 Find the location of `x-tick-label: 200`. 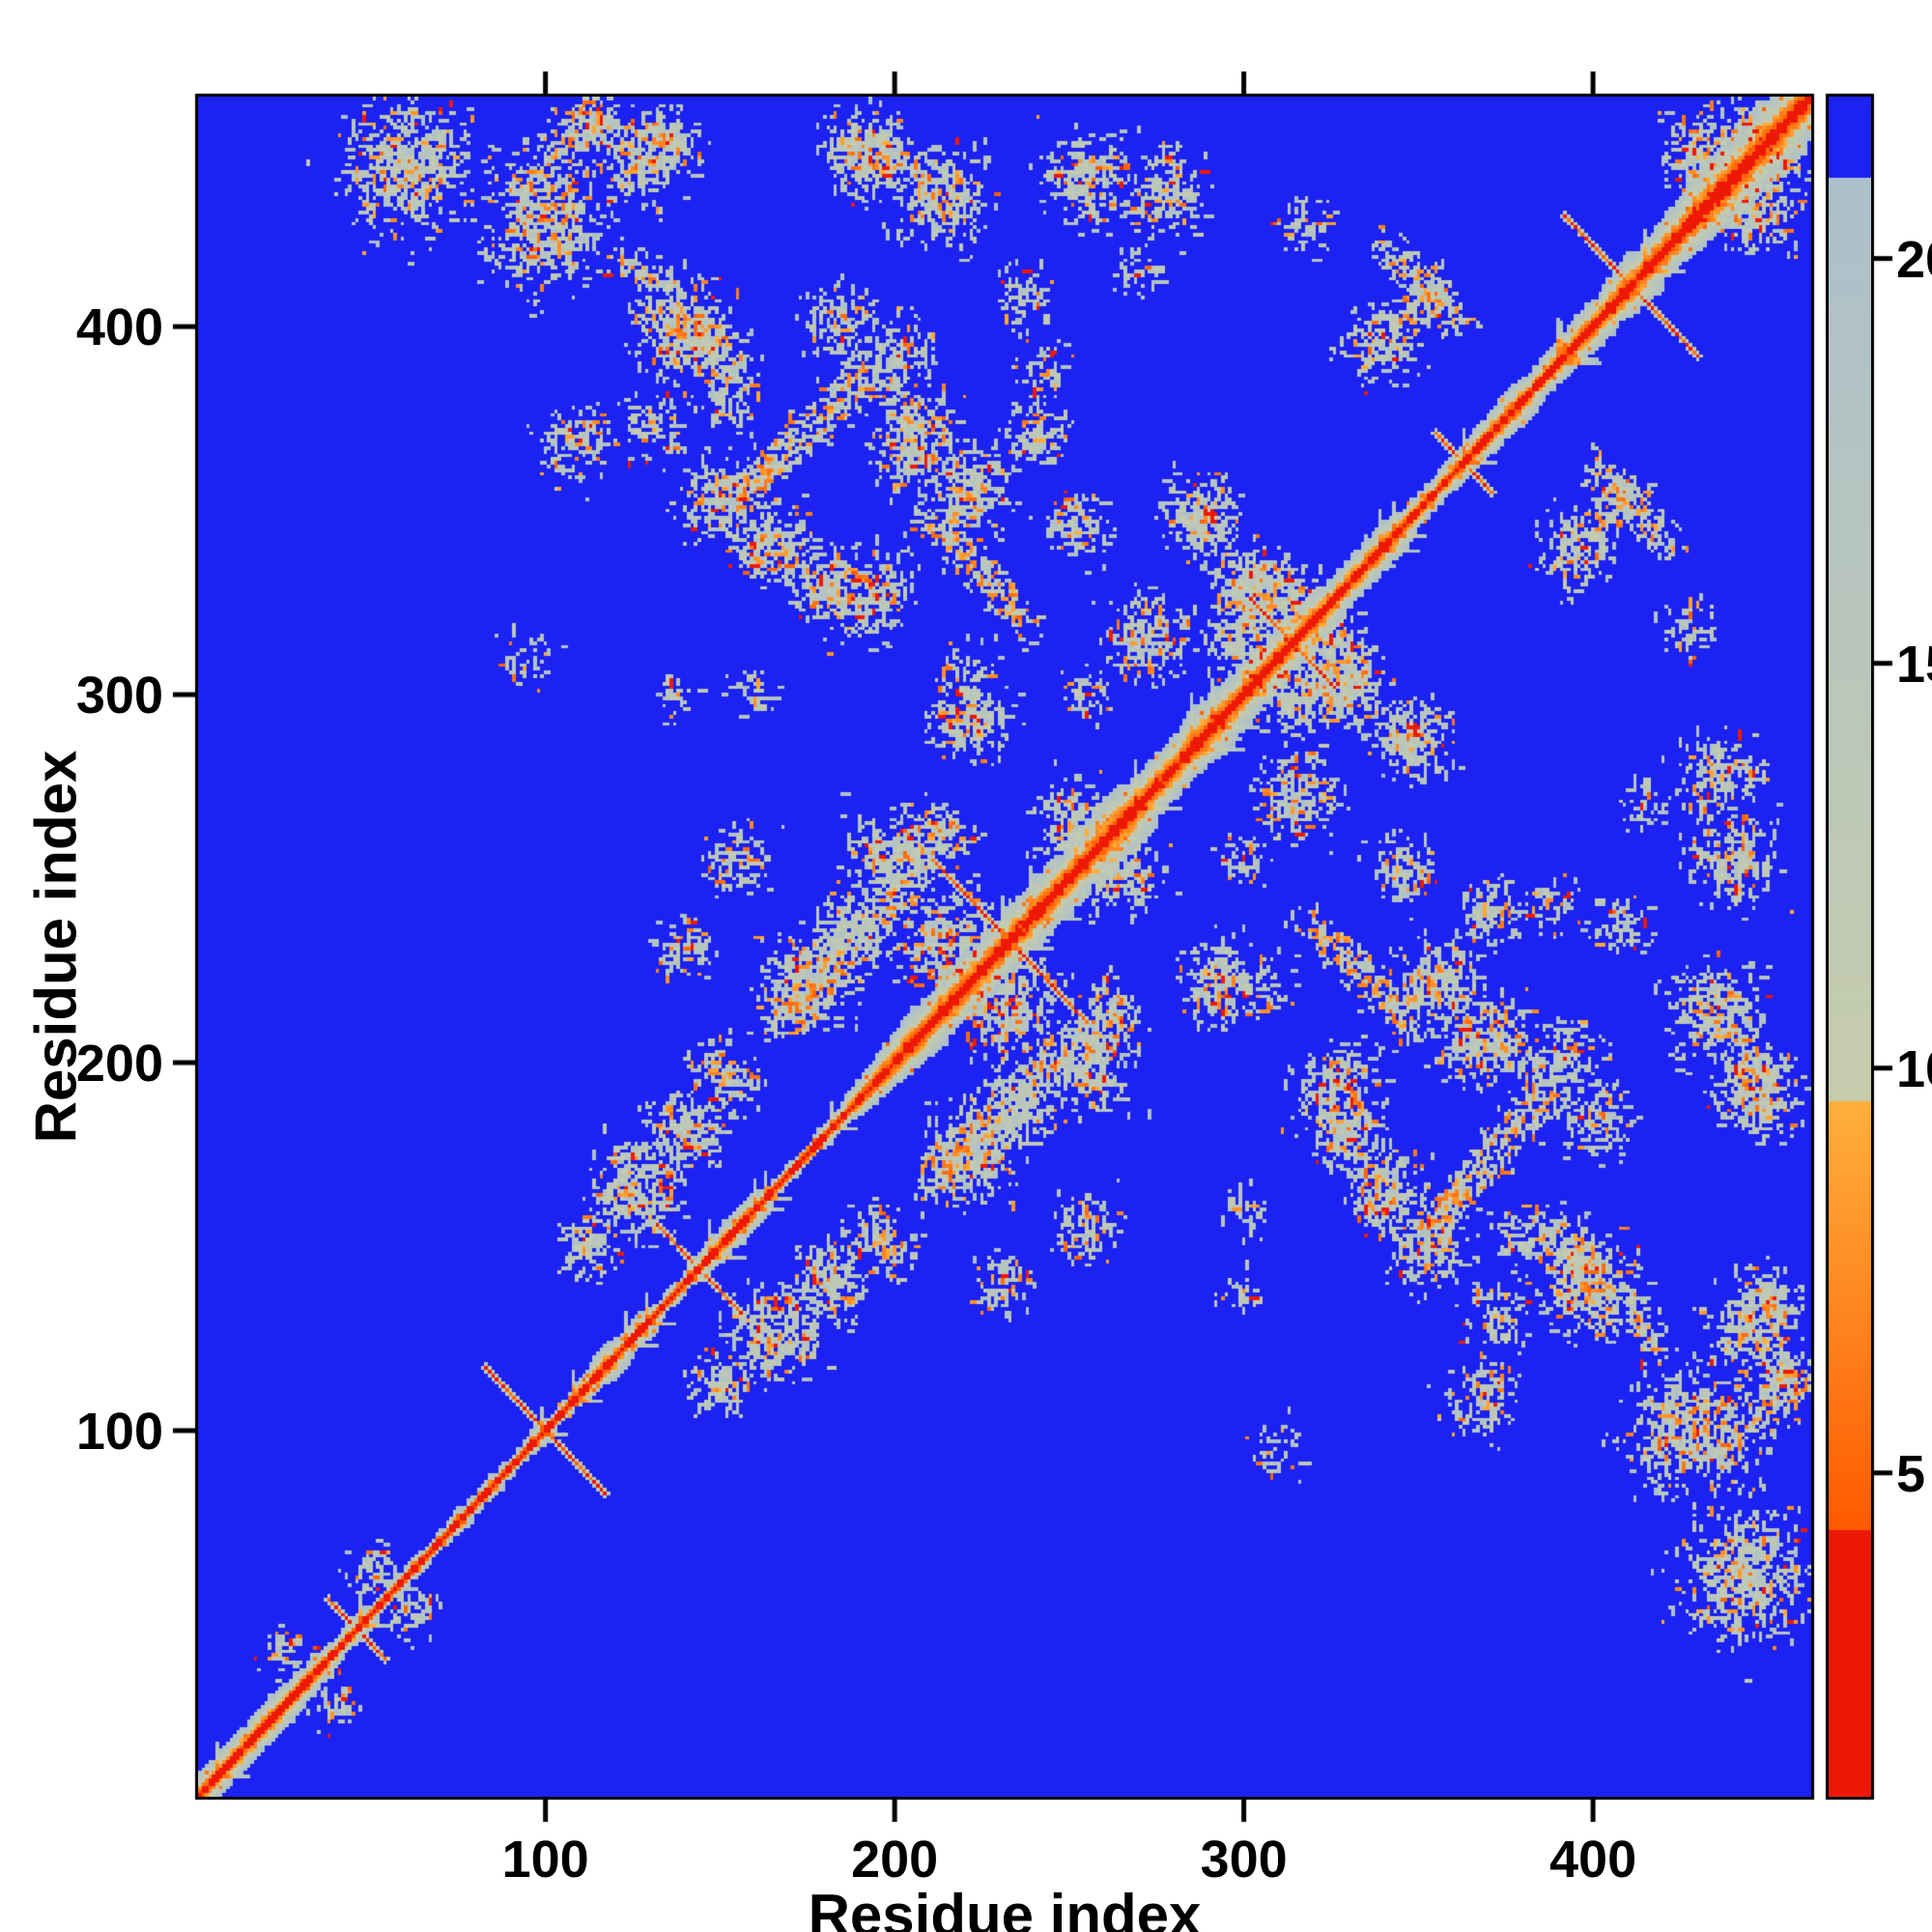

x-tick-label: 200 is located at coordinates (895, 1860).